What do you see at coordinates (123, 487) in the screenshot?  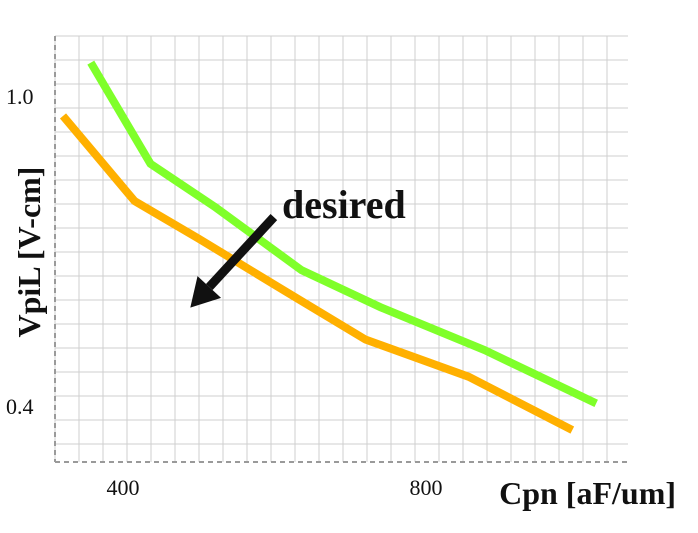 I see `x-tick-label: 400` at bounding box center [123, 487].